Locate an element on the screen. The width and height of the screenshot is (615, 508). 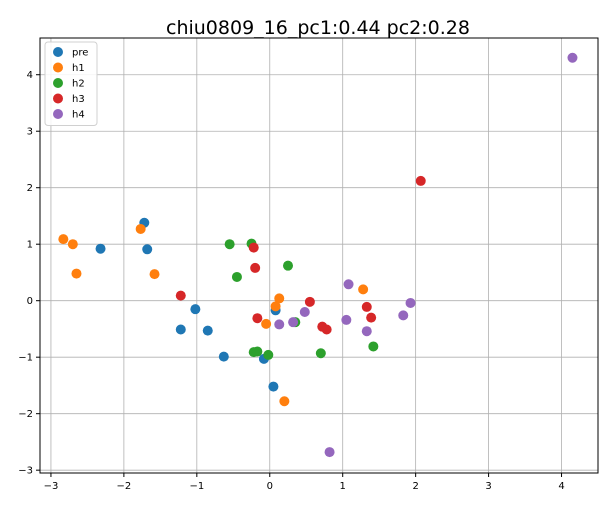
x-tick-label: −2 is located at coordinates (124, 486).